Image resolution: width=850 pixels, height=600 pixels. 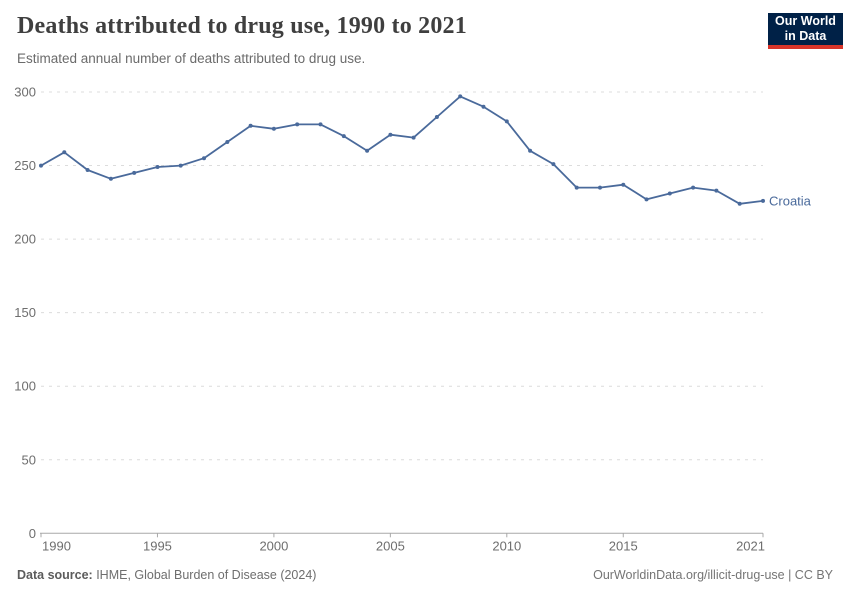 What do you see at coordinates (157, 167) in the screenshot?
I see `data-point-1995` at bounding box center [157, 167].